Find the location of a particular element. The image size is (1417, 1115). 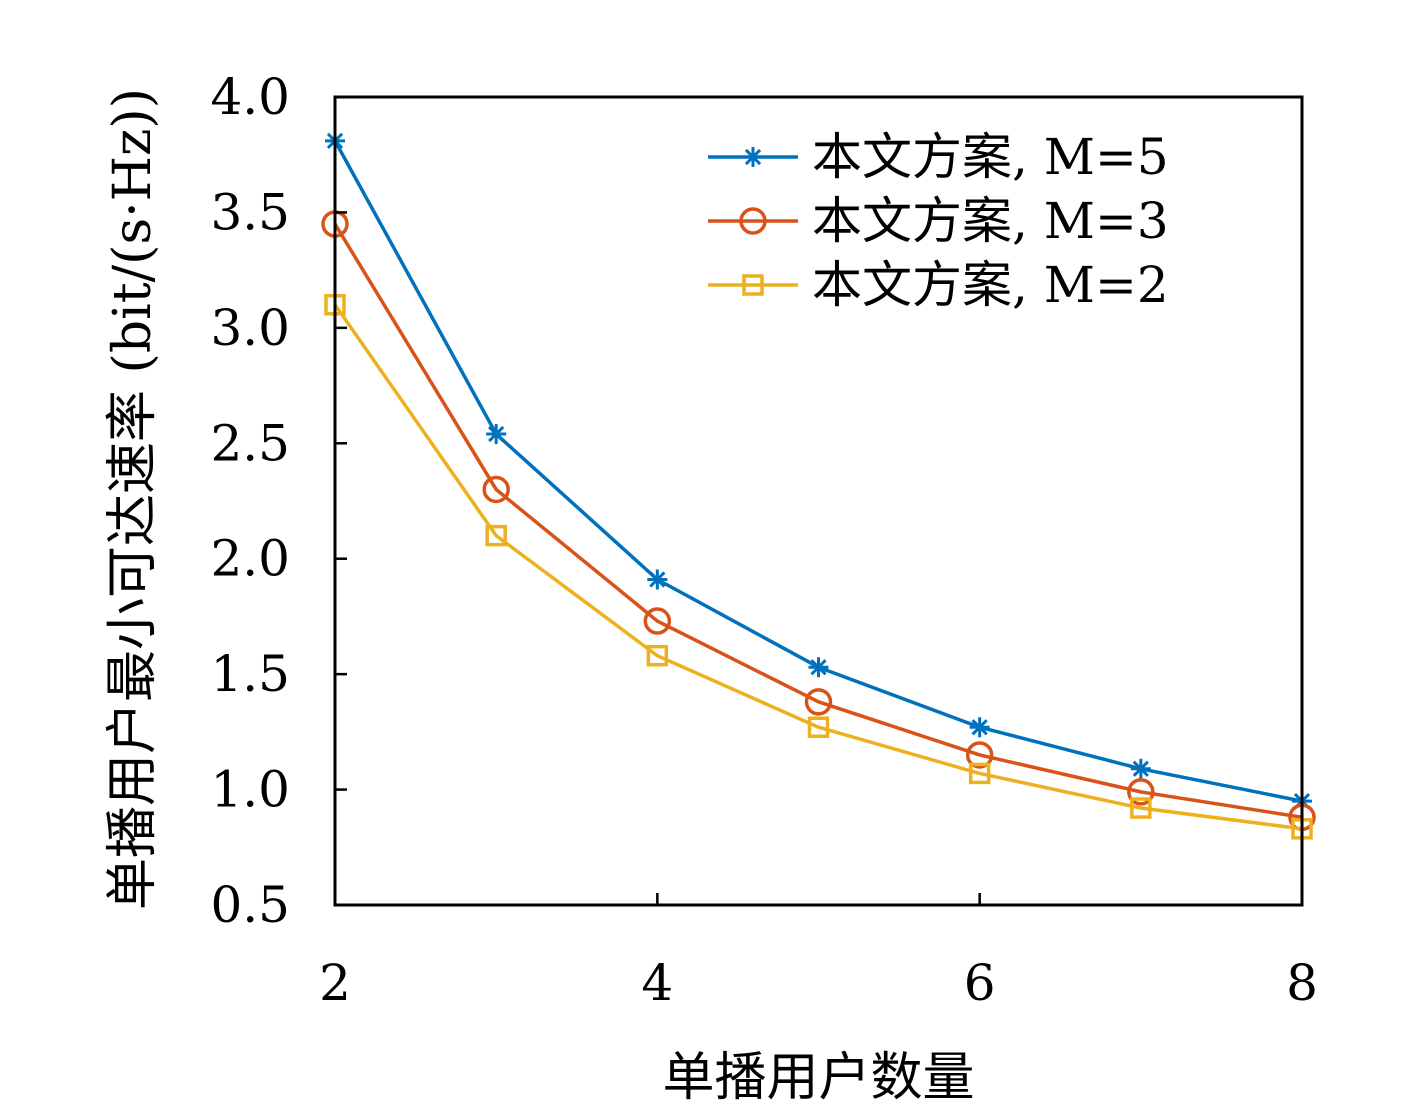

y-tick-label: 2.5 is located at coordinates (250, 443).